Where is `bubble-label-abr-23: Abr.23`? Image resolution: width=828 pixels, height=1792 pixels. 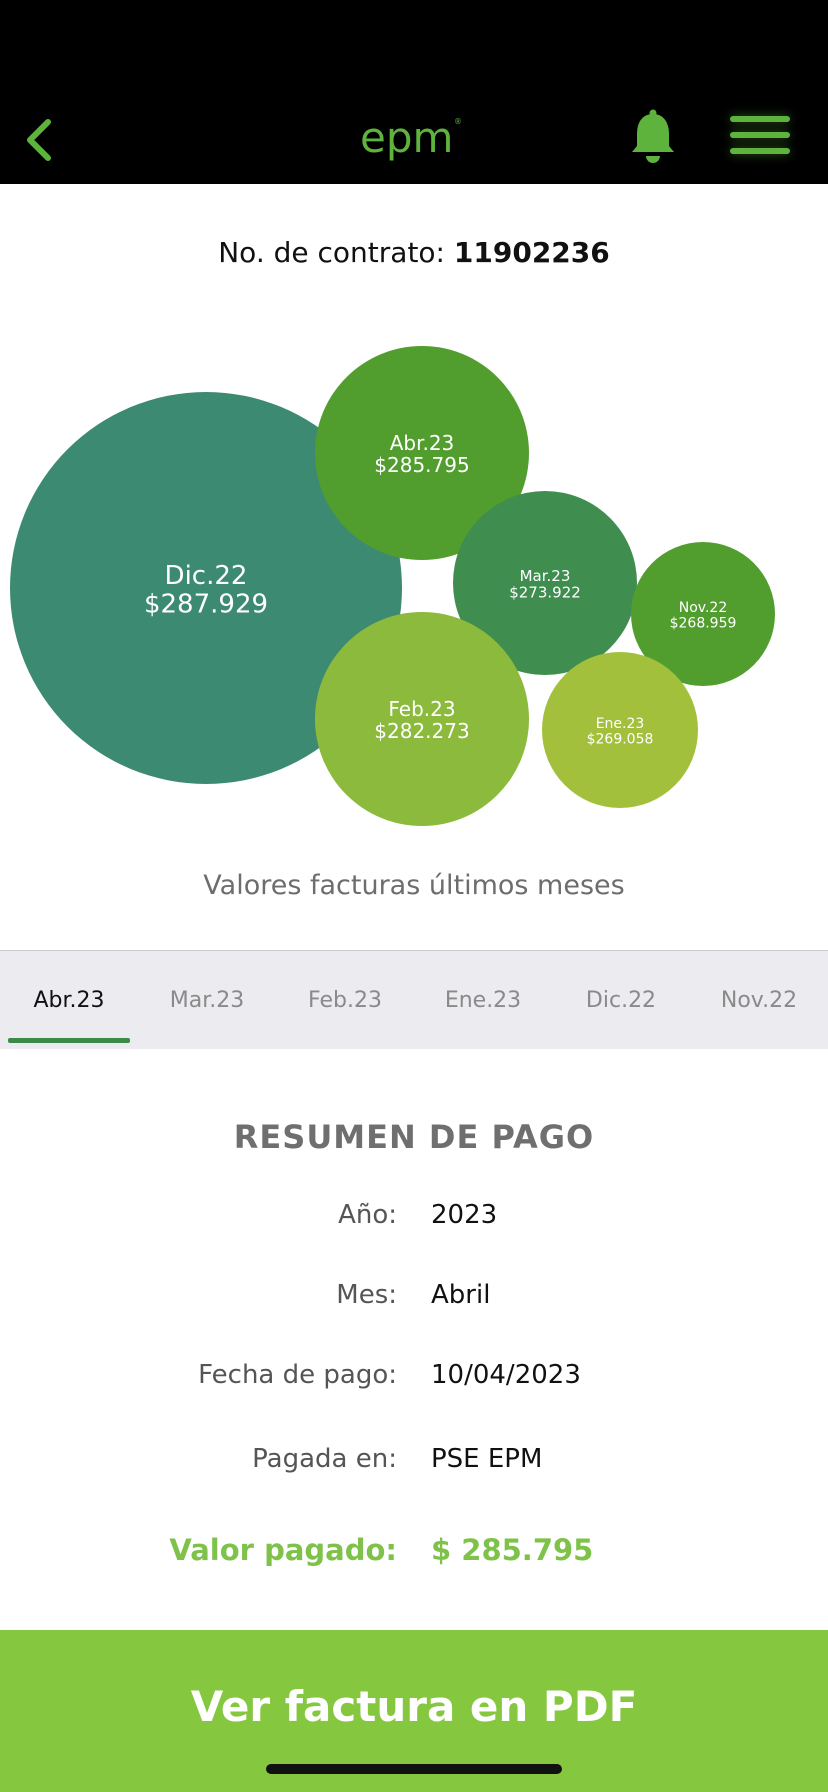 bubble-label-abr-23: Abr.23 is located at coordinates (422, 443).